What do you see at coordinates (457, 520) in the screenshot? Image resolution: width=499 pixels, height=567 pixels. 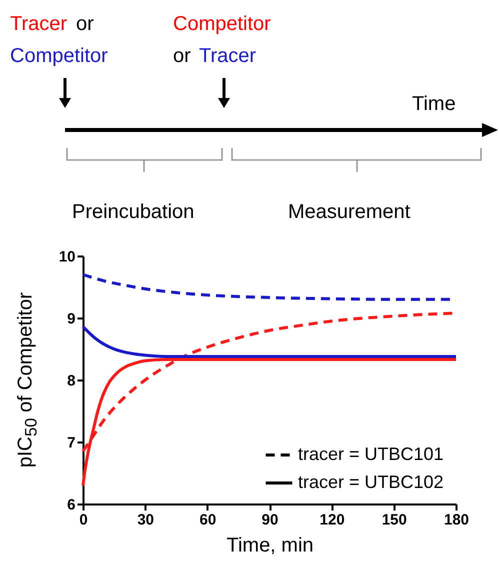 I see `x-tick-label: 180` at bounding box center [457, 520].